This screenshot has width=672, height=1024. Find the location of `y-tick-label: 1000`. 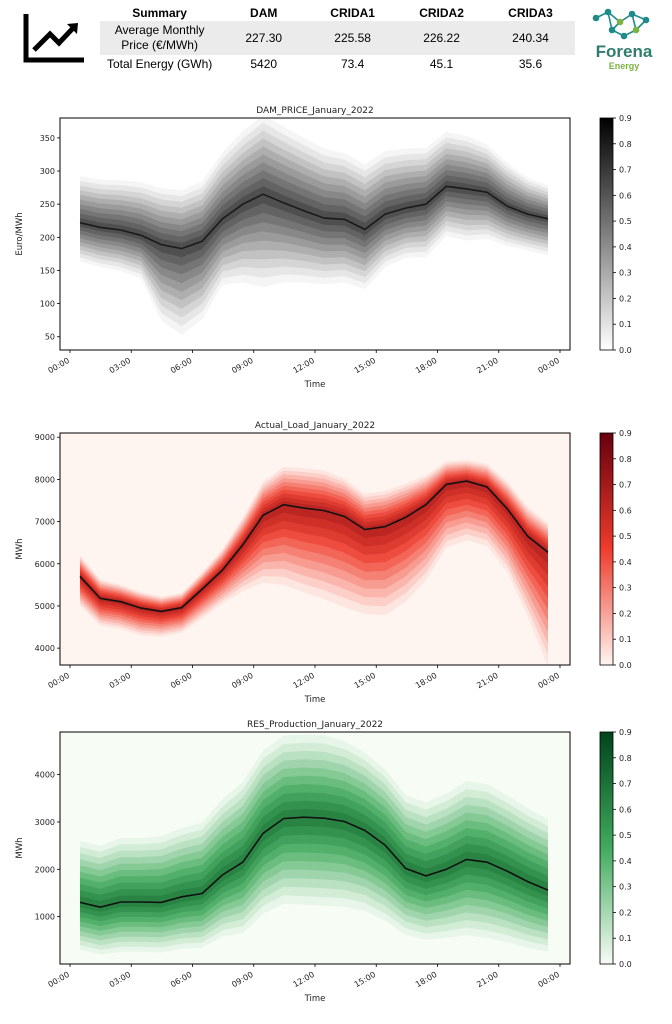

y-tick-label: 1000 is located at coordinates (45, 917).